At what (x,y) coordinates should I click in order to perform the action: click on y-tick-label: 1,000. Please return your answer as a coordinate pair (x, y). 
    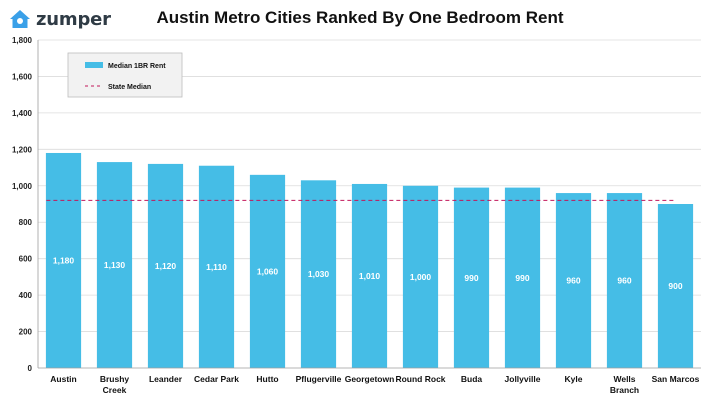
    Looking at the image, I should click on (22, 186).